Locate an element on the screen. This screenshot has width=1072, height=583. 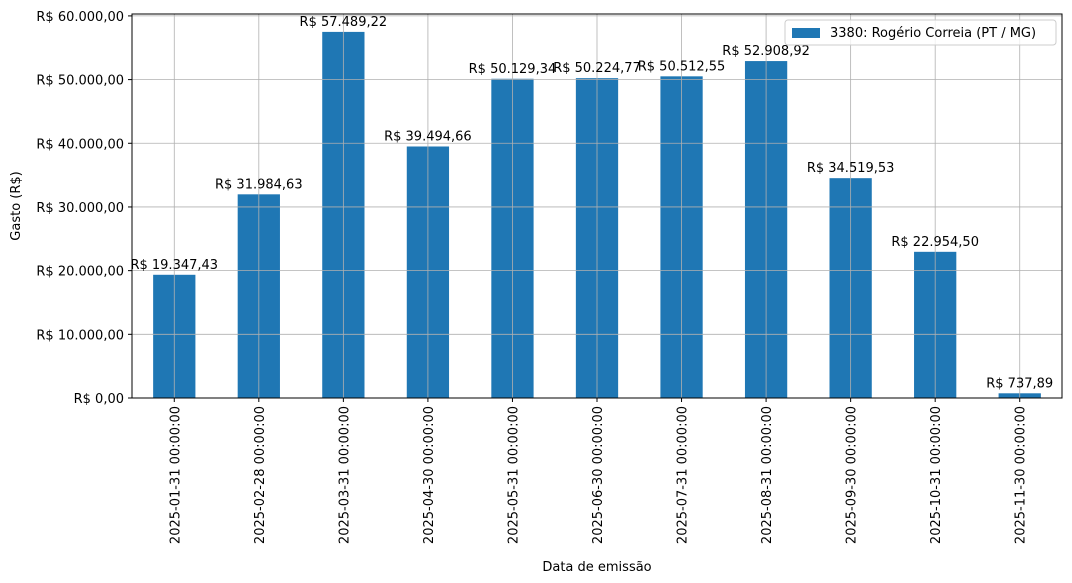
x-tick-label: 2025-02-28 00:00:00 is located at coordinates (260, 475).